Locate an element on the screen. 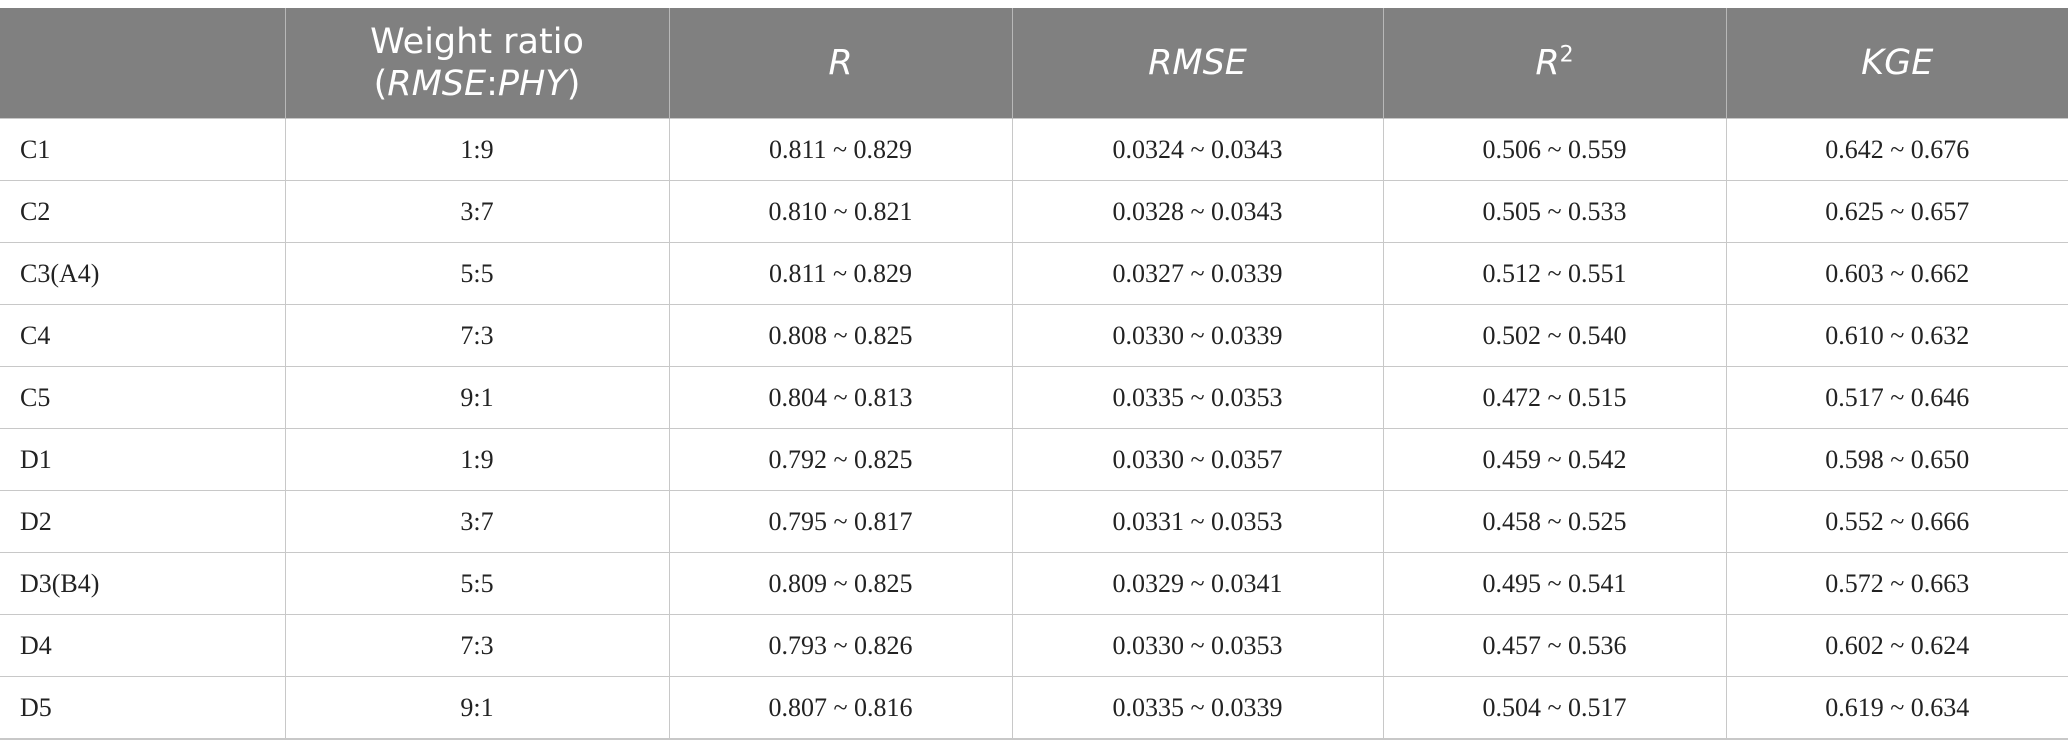  rmse-cell: 0.0328 ~ 0.0343 is located at coordinates (1197, 211).